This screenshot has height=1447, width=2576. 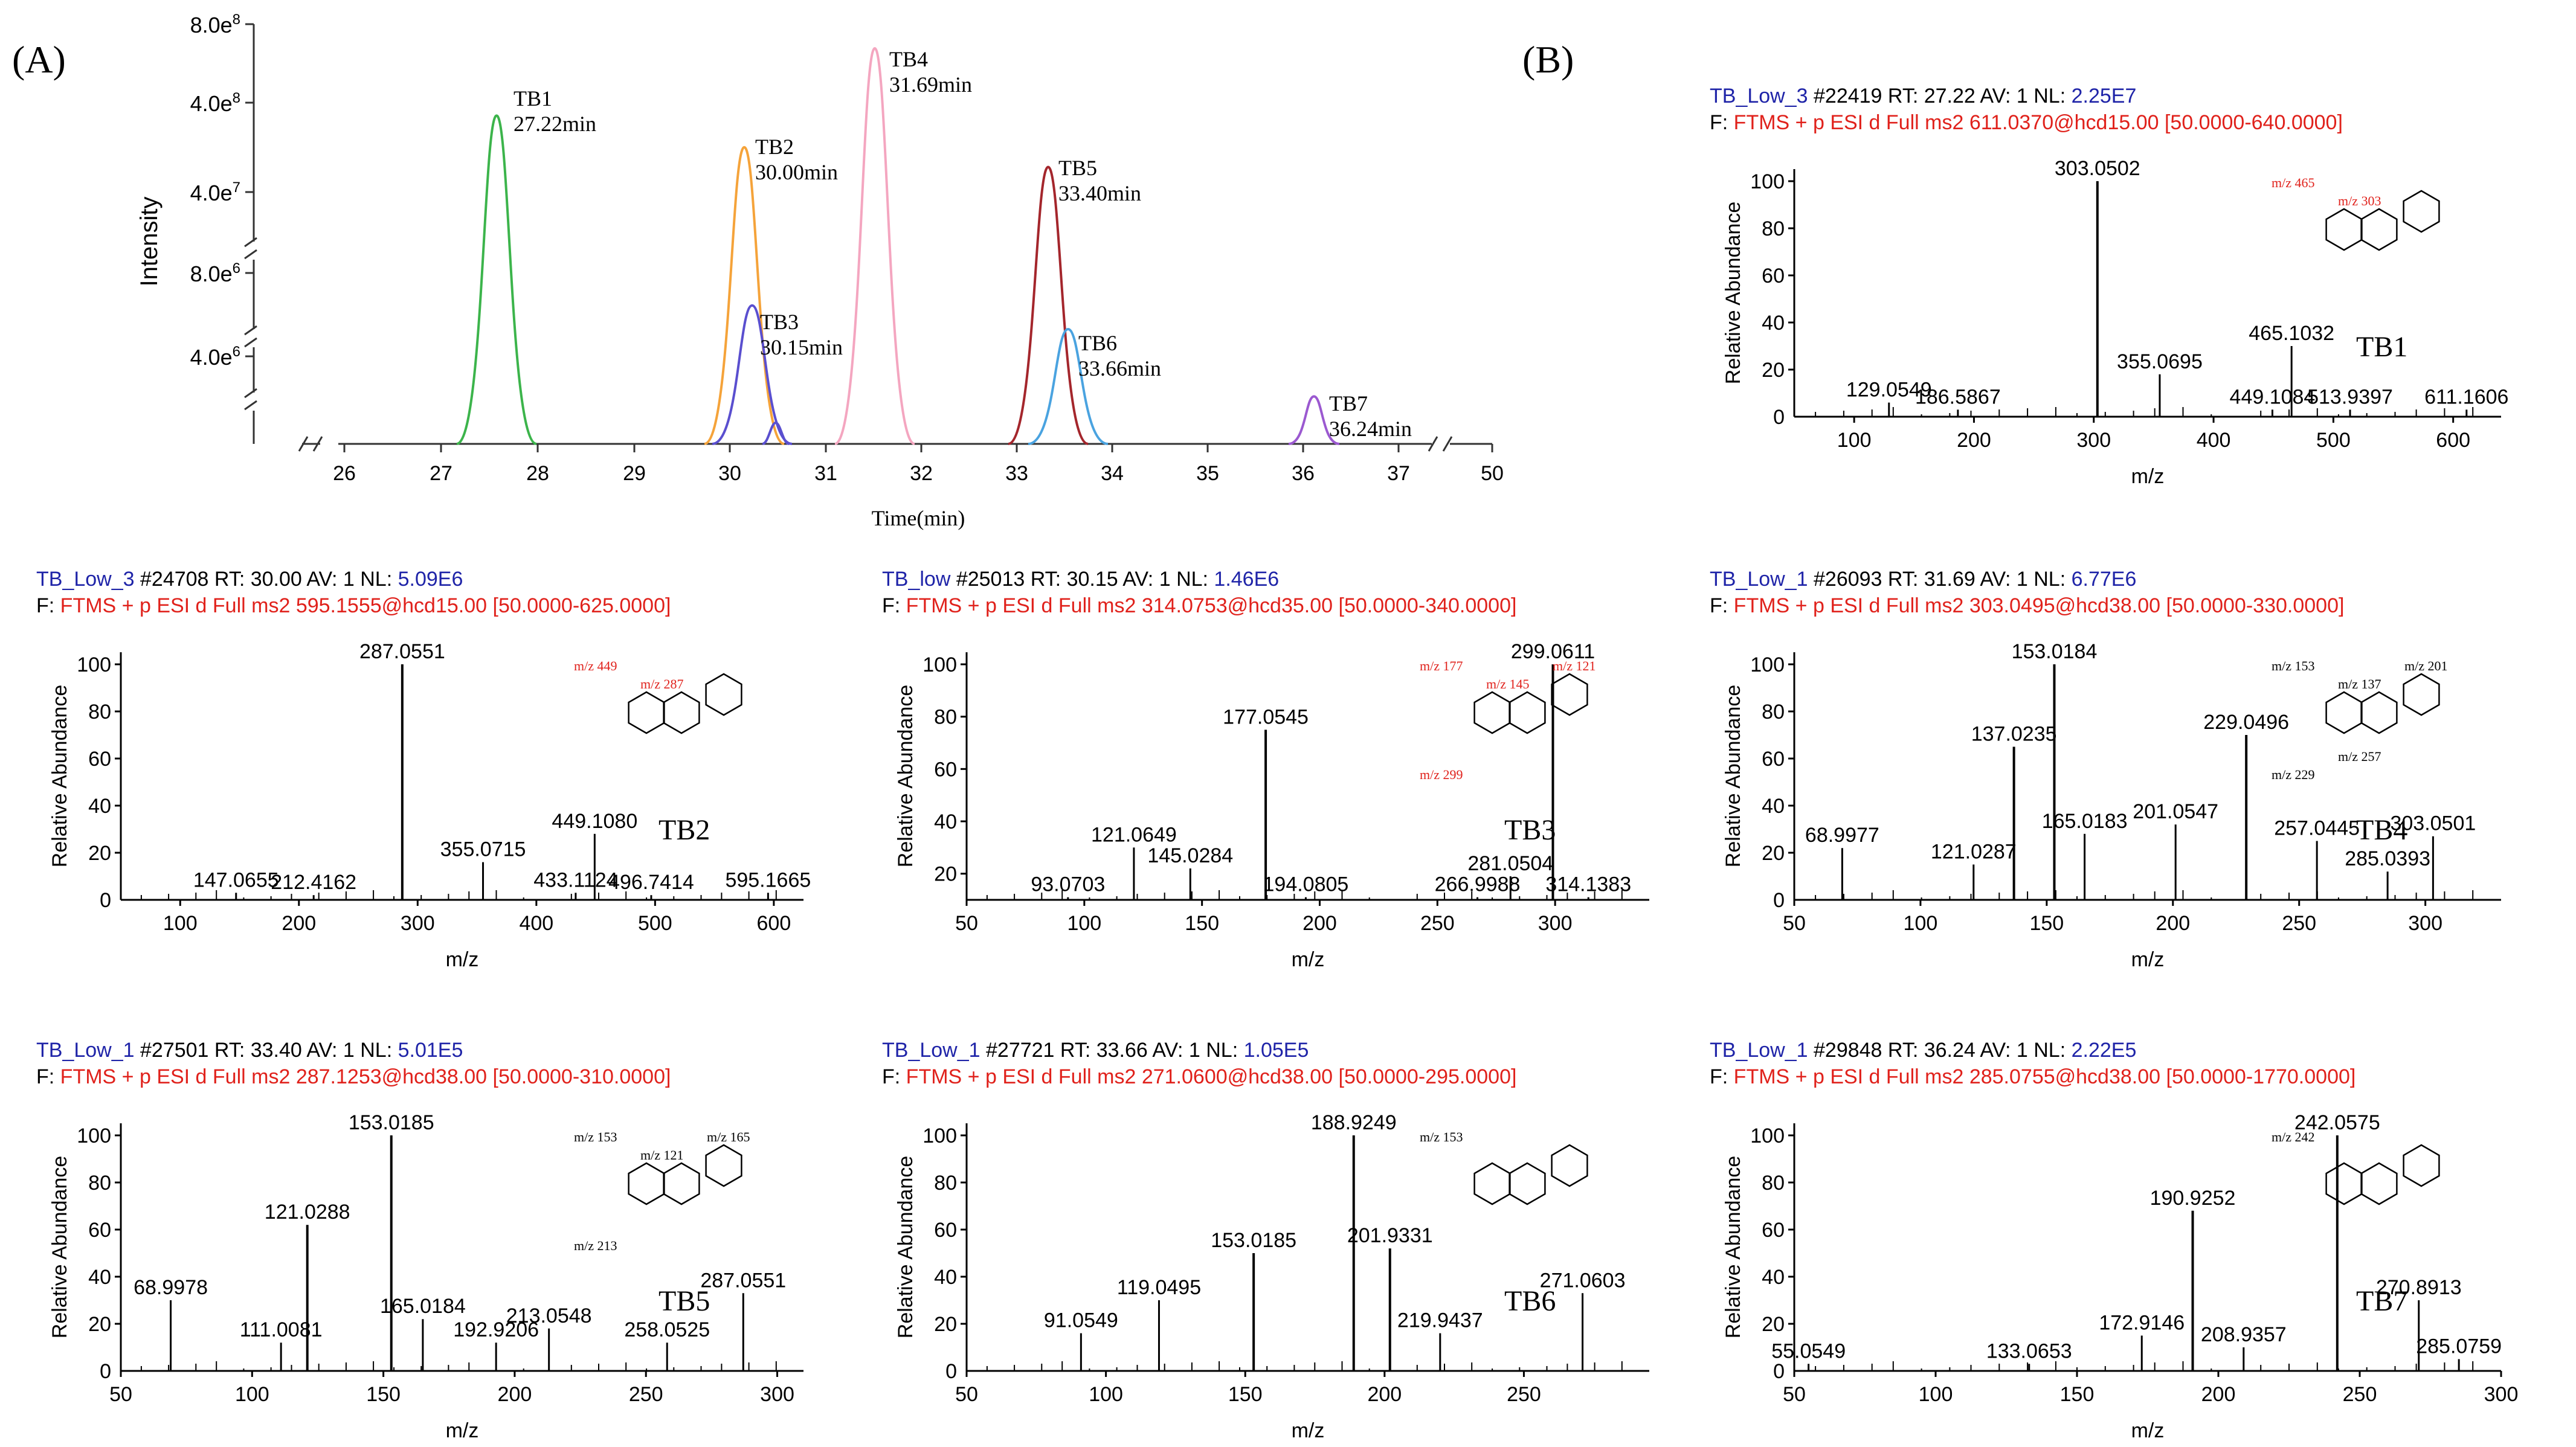 What do you see at coordinates (2466, 397) in the screenshot?
I see `peak-label: 611.1606` at bounding box center [2466, 397].